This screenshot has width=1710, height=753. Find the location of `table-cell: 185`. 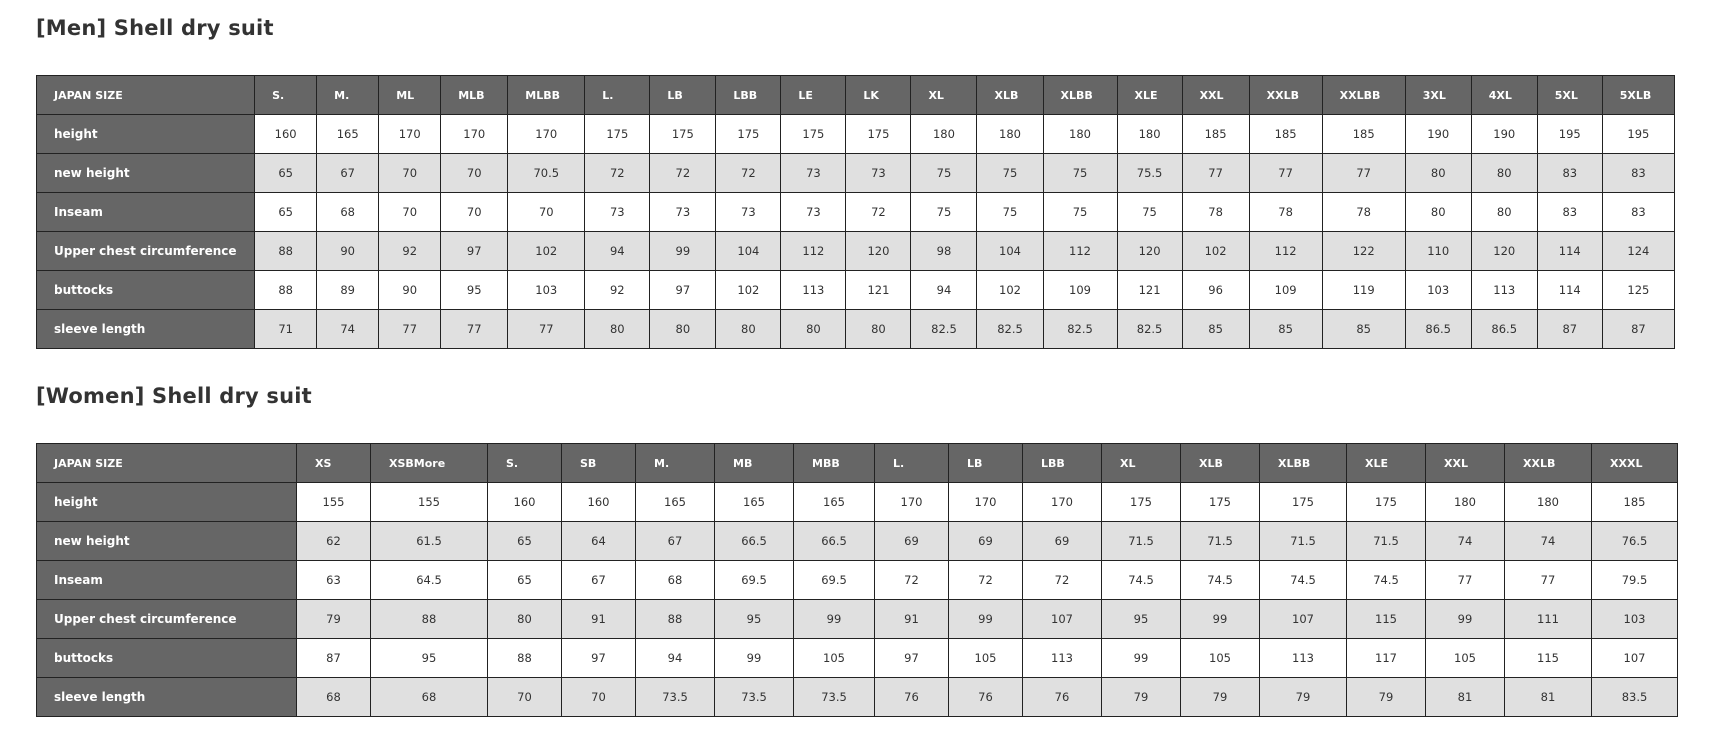

table-cell: 185 is located at coordinates (1215, 134).